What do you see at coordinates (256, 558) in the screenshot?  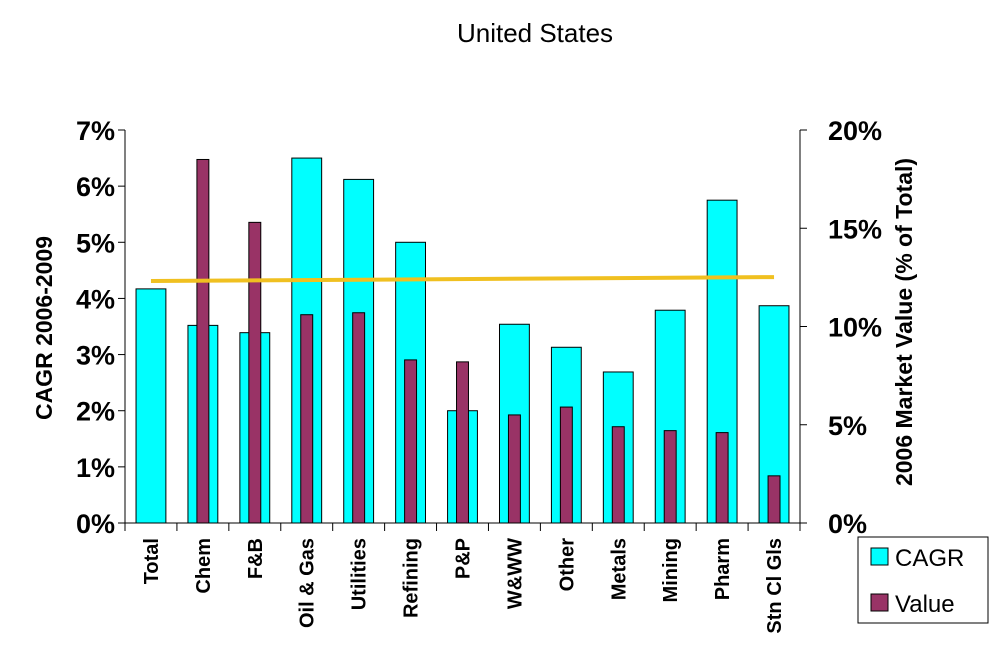 I see `category-label: F&B` at bounding box center [256, 558].